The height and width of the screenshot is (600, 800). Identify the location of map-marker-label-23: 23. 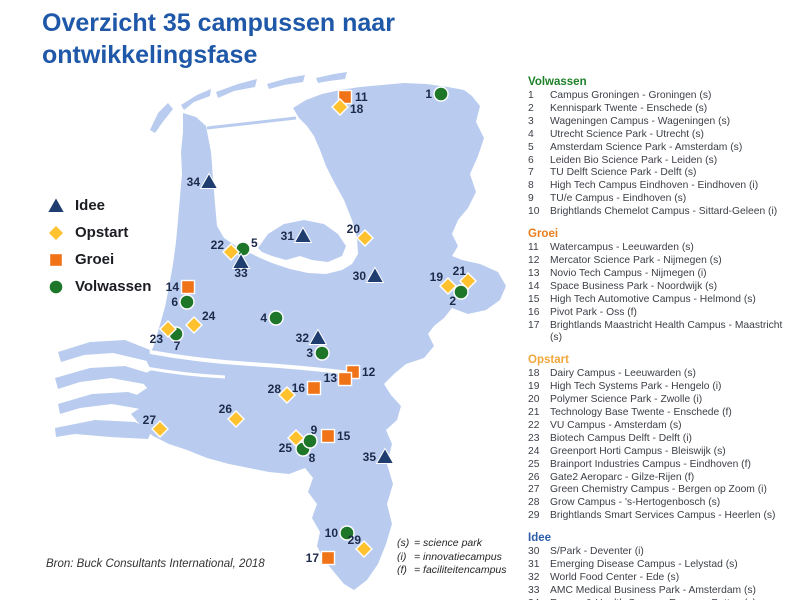
(157, 339).